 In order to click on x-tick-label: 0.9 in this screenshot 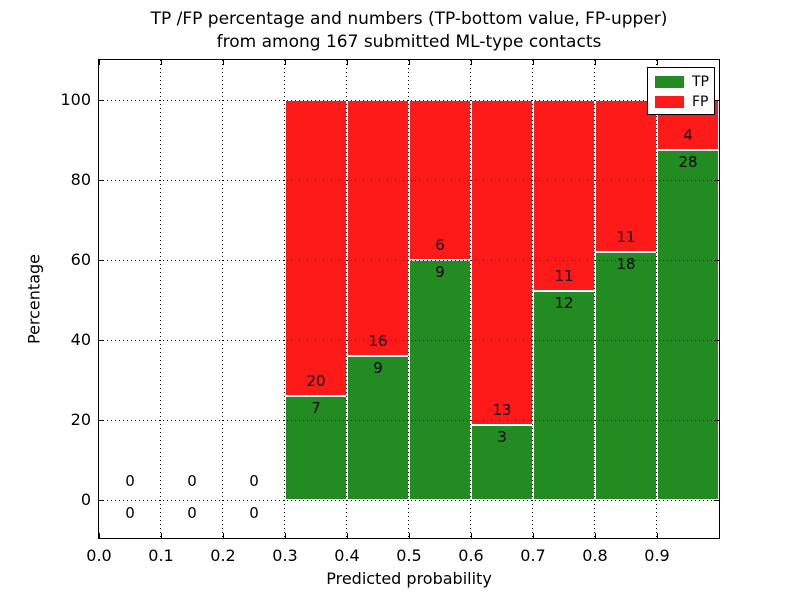, I will do `click(657, 555)`.